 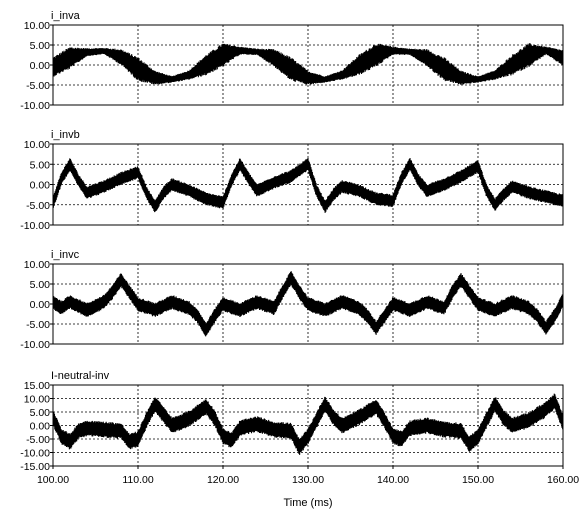 What do you see at coordinates (66, 16) in the screenshot?
I see `panel-title: i_inva` at bounding box center [66, 16].